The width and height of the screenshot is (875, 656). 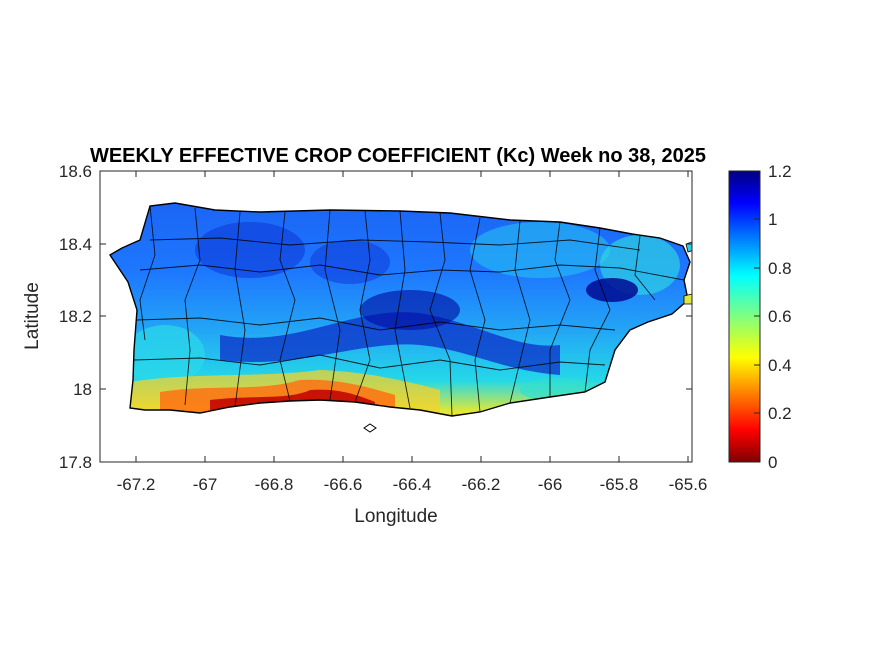 What do you see at coordinates (274, 484) in the screenshot?
I see `x-tick-label: -66.8` at bounding box center [274, 484].